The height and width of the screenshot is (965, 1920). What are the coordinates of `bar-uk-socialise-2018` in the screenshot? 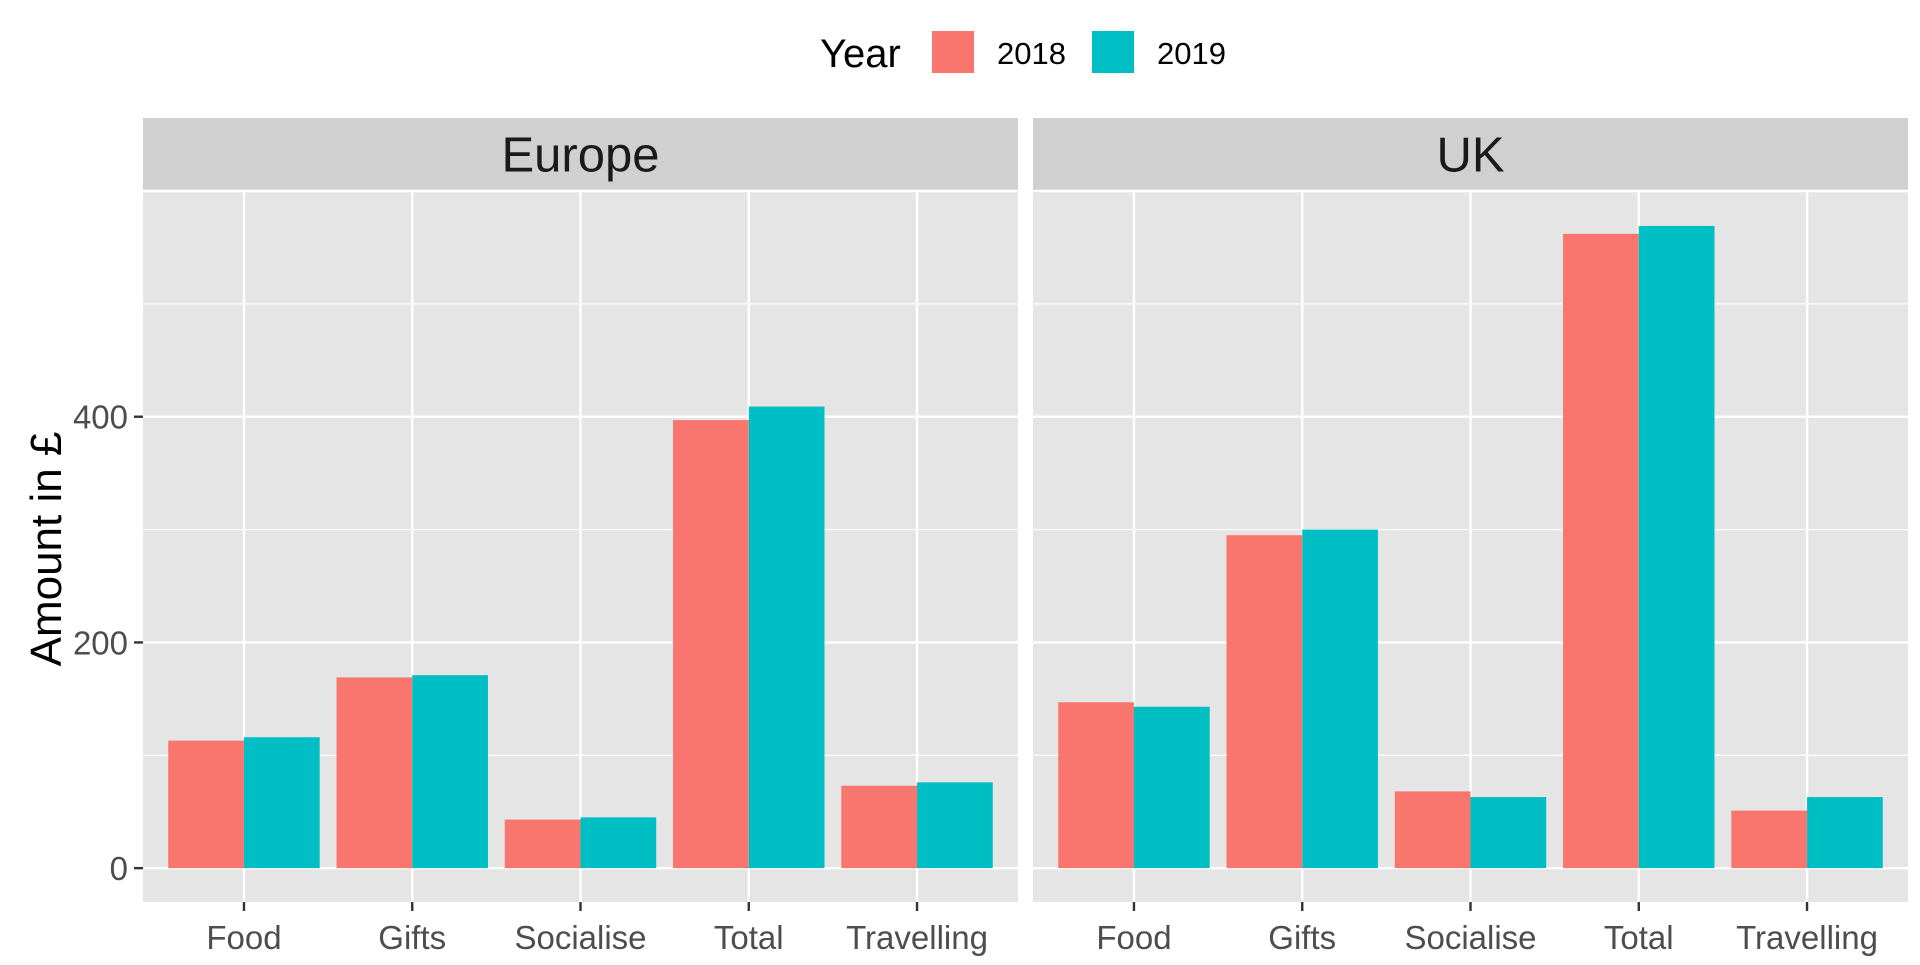 It's located at (1432, 830).